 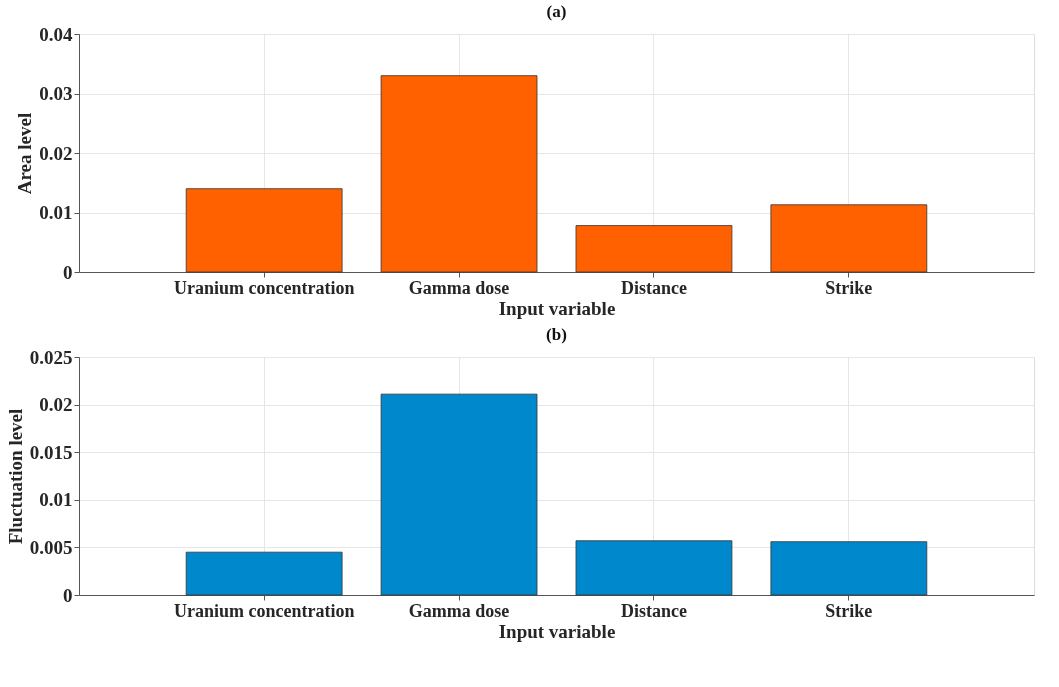 What do you see at coordinates (556, 11) in the screenshot?
I see `chart-title: (a)` at bounding box center [556, 11].